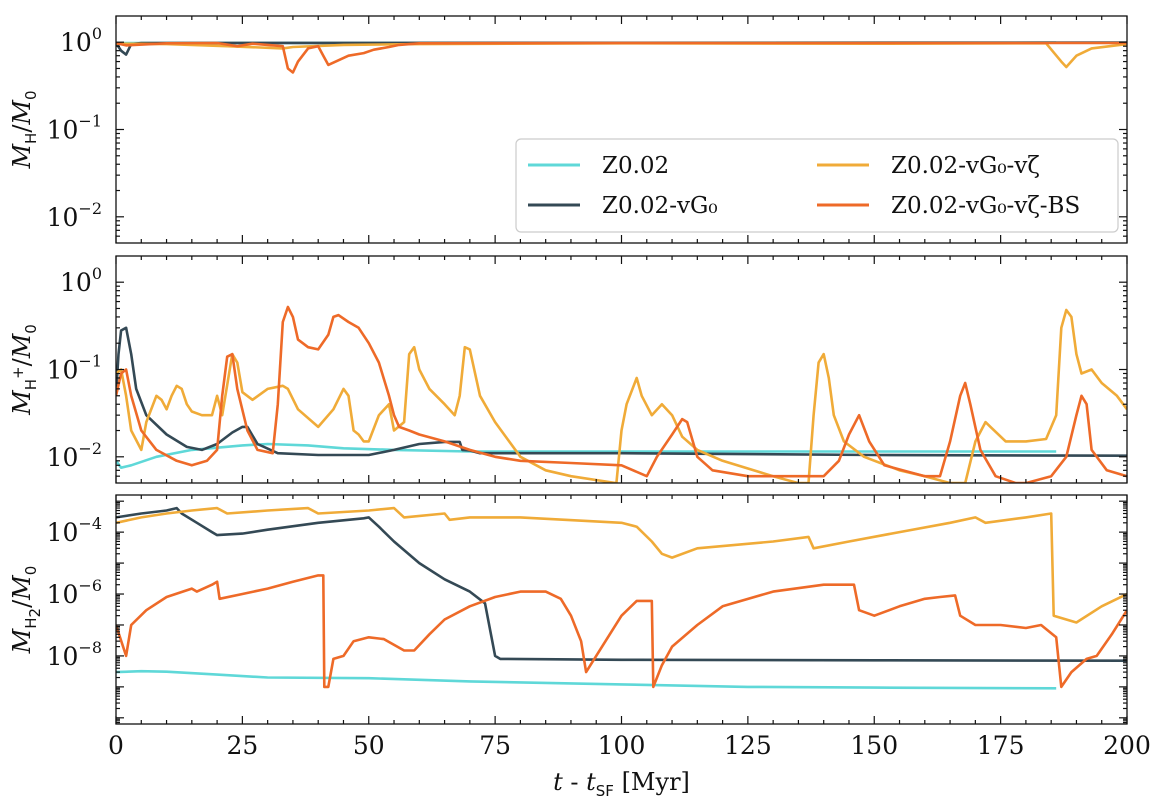 Image resolution: width=1162 pixels, height=812 pixels. What do you see at coordinates (1127, 745) in the screenshot?
I see `x-tick-label: 200` at bounding box center [1127, 745].